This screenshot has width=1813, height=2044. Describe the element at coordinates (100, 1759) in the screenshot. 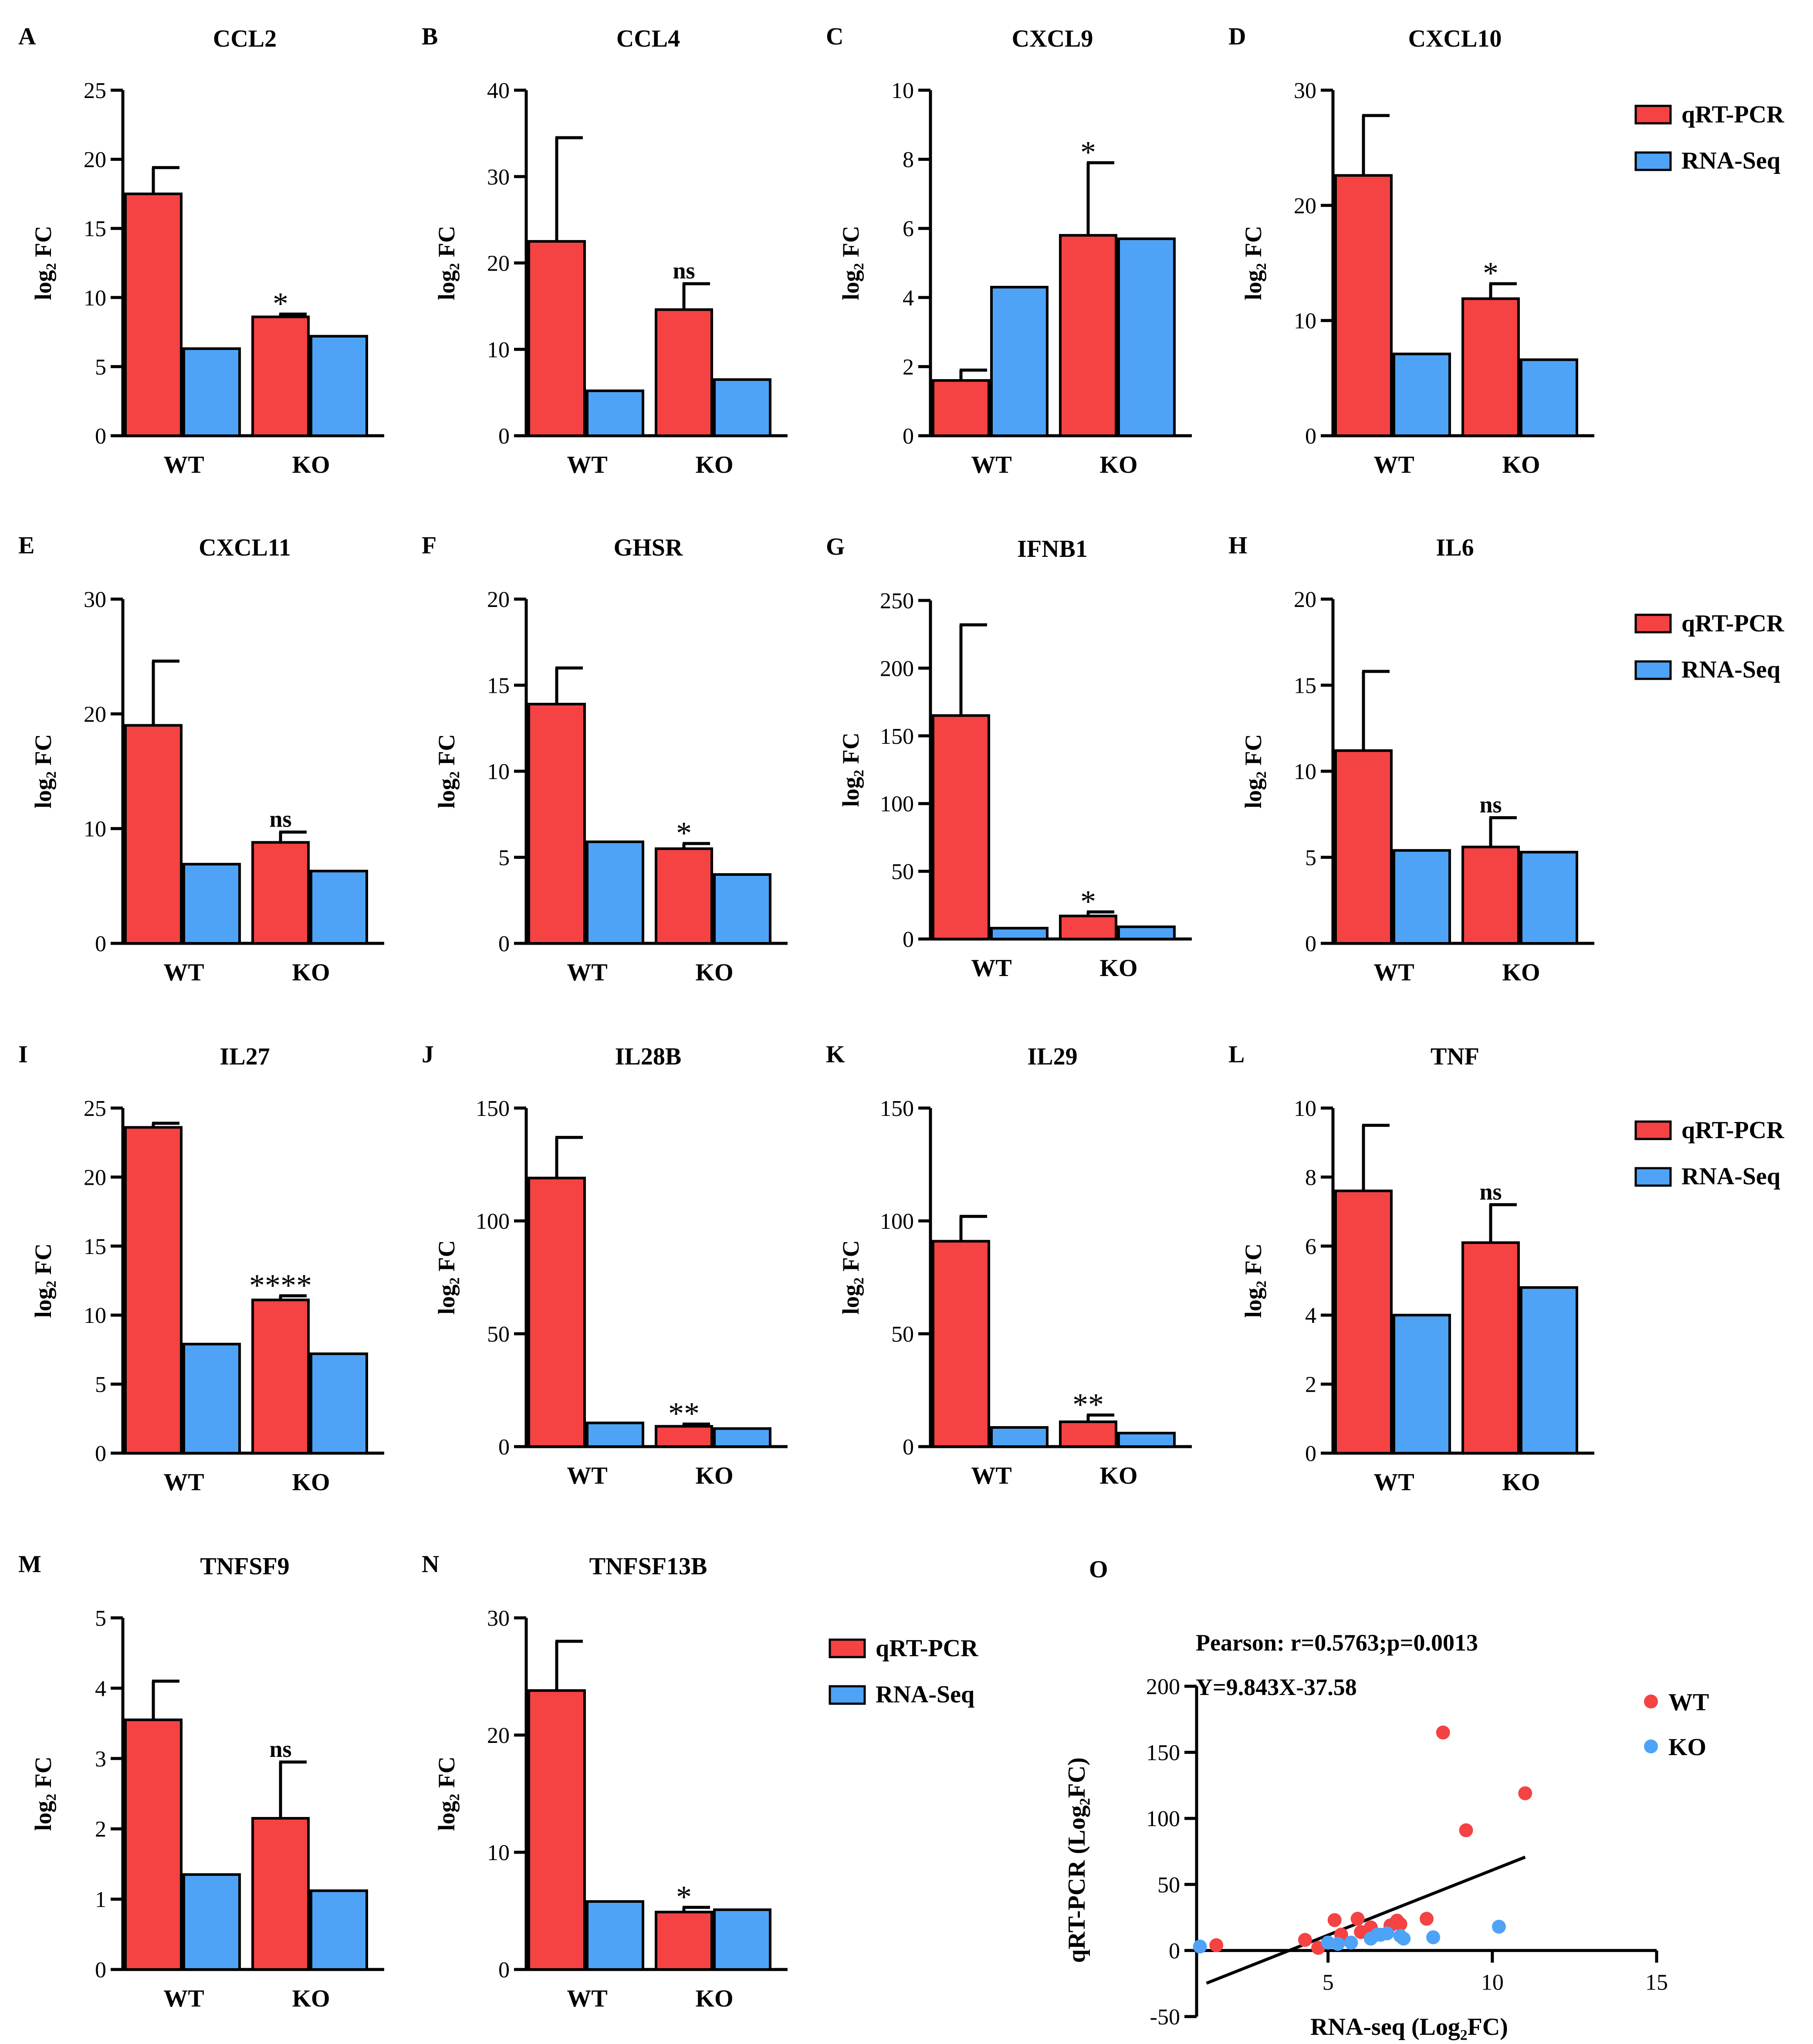

I see `y-tick-label: 3` at that location.